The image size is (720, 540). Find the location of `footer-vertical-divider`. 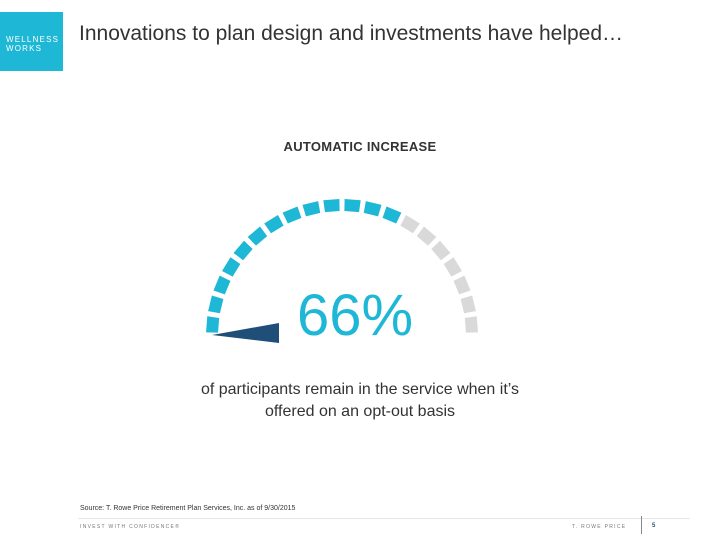

footer-vertical-divider is located at coordinates (641, 525).